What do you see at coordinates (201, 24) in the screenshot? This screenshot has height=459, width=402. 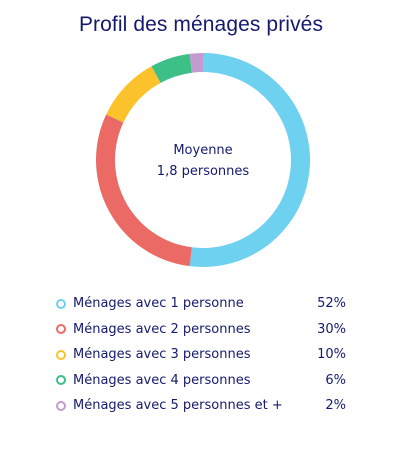 I see `chart-title: Profil des ménages privés` at bounding box center [201, 24].